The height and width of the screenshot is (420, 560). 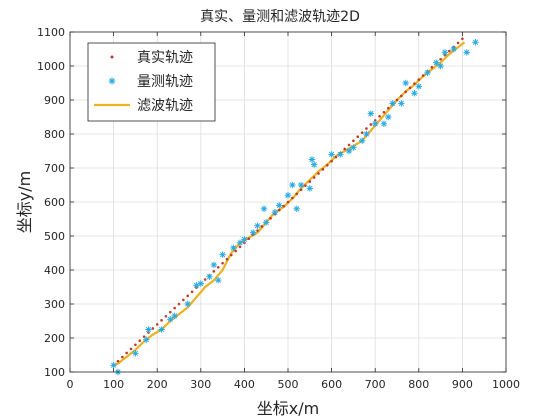 I want to click on legend-label: 量测轨迹, so click(x=165, y=82).